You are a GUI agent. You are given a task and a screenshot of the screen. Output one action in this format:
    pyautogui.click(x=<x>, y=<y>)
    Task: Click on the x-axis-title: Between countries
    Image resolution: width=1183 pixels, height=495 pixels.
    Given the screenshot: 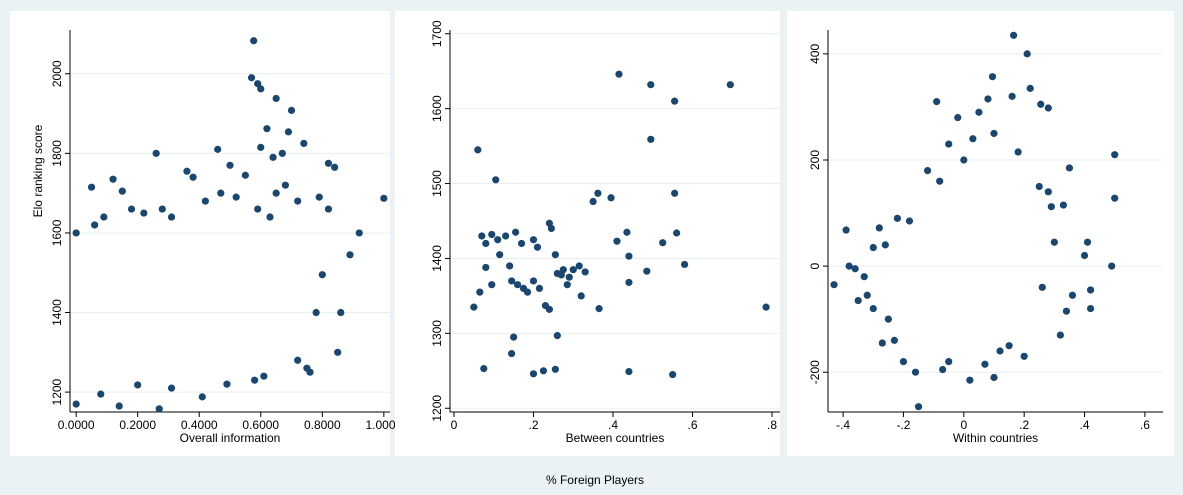 What is the action you would take?
    pyautogui.click(x=615, y=438)
    